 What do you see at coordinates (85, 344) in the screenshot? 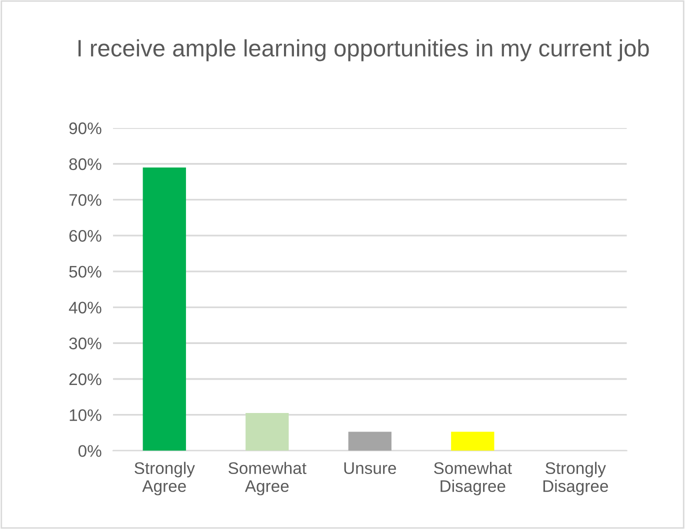
I see `y-tick-label: 30%` at bounding box center [85, 344].